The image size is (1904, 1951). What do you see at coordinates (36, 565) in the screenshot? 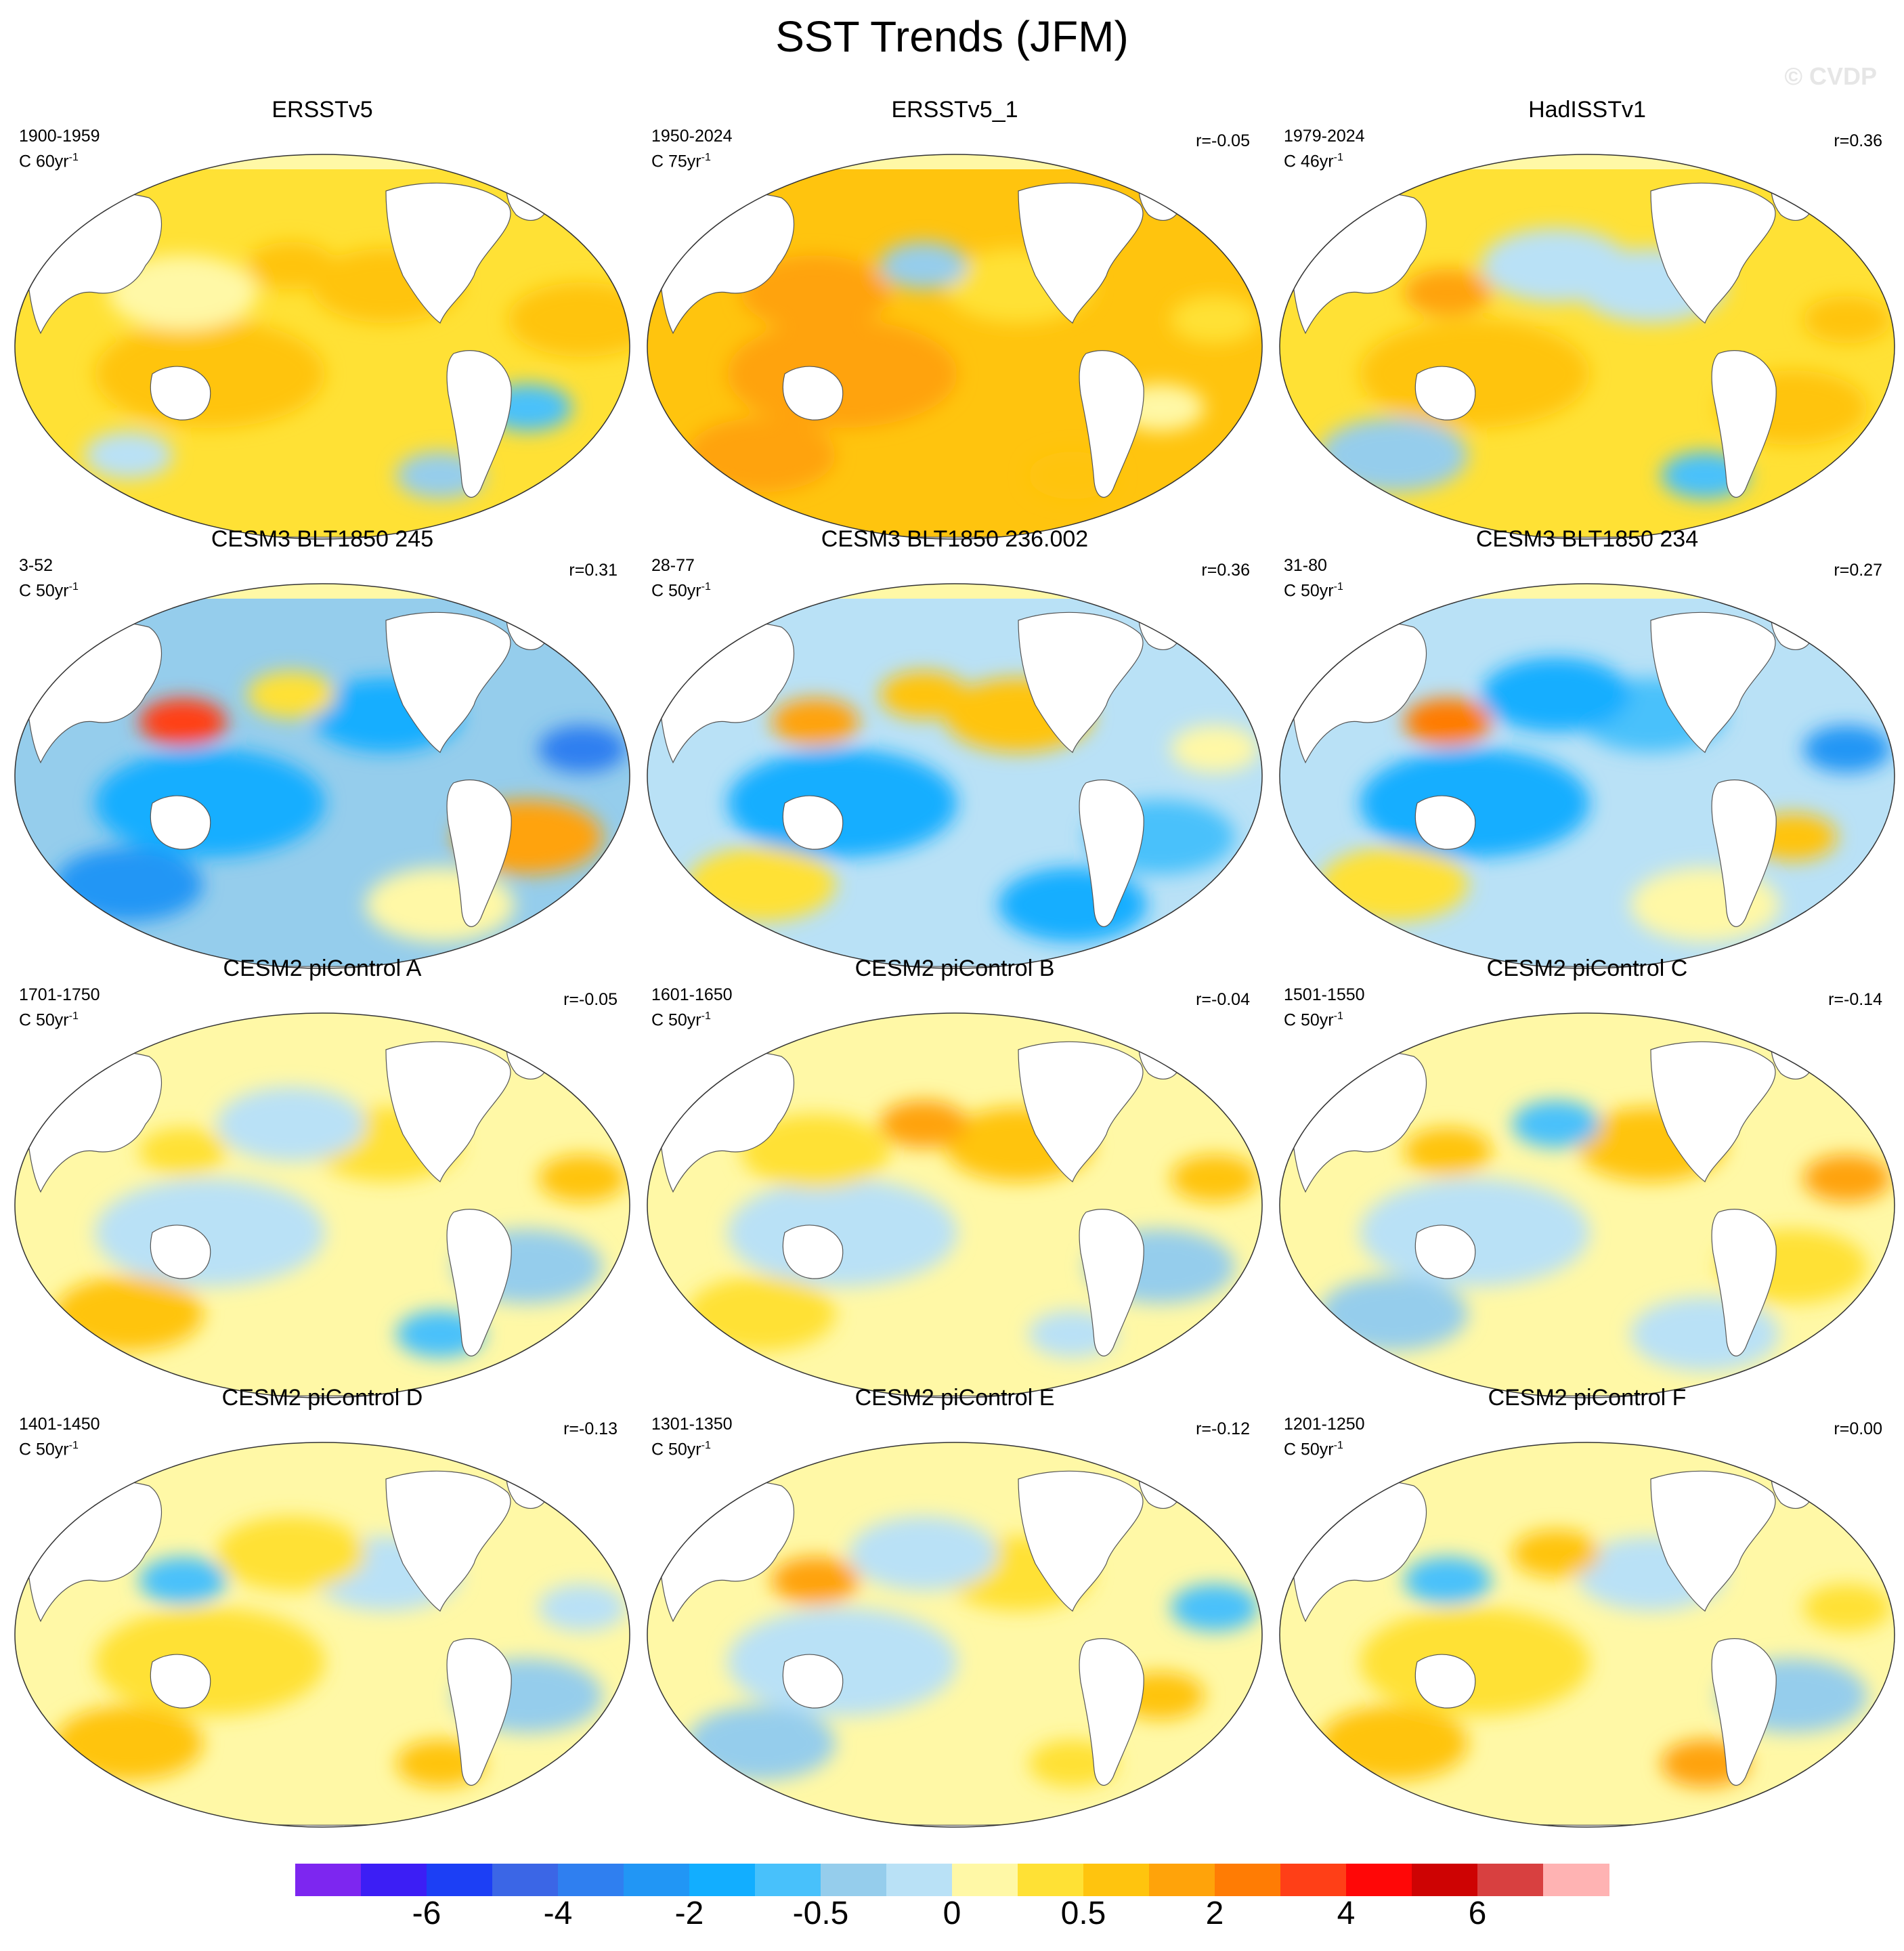
I see `panel-period: 3-52` at bounding box center [36, 565].